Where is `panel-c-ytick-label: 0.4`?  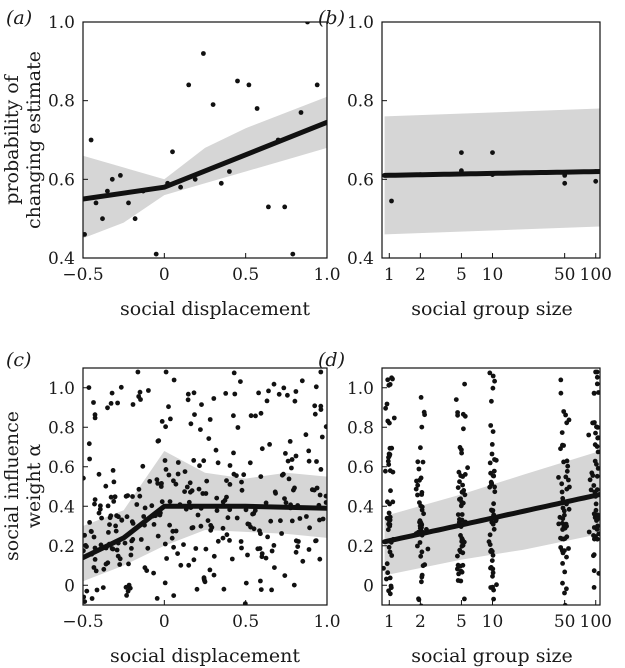
panel-c-ytick-label: 0.4 is located at coordinates (61, 507).